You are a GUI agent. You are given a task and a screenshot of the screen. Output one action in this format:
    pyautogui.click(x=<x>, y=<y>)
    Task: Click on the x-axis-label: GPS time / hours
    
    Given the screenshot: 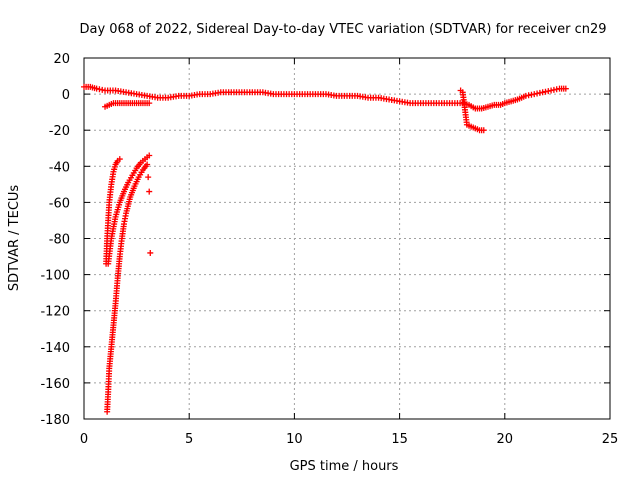 What is the action you would take?
    pyautogui.click(x=344, y=466)
    